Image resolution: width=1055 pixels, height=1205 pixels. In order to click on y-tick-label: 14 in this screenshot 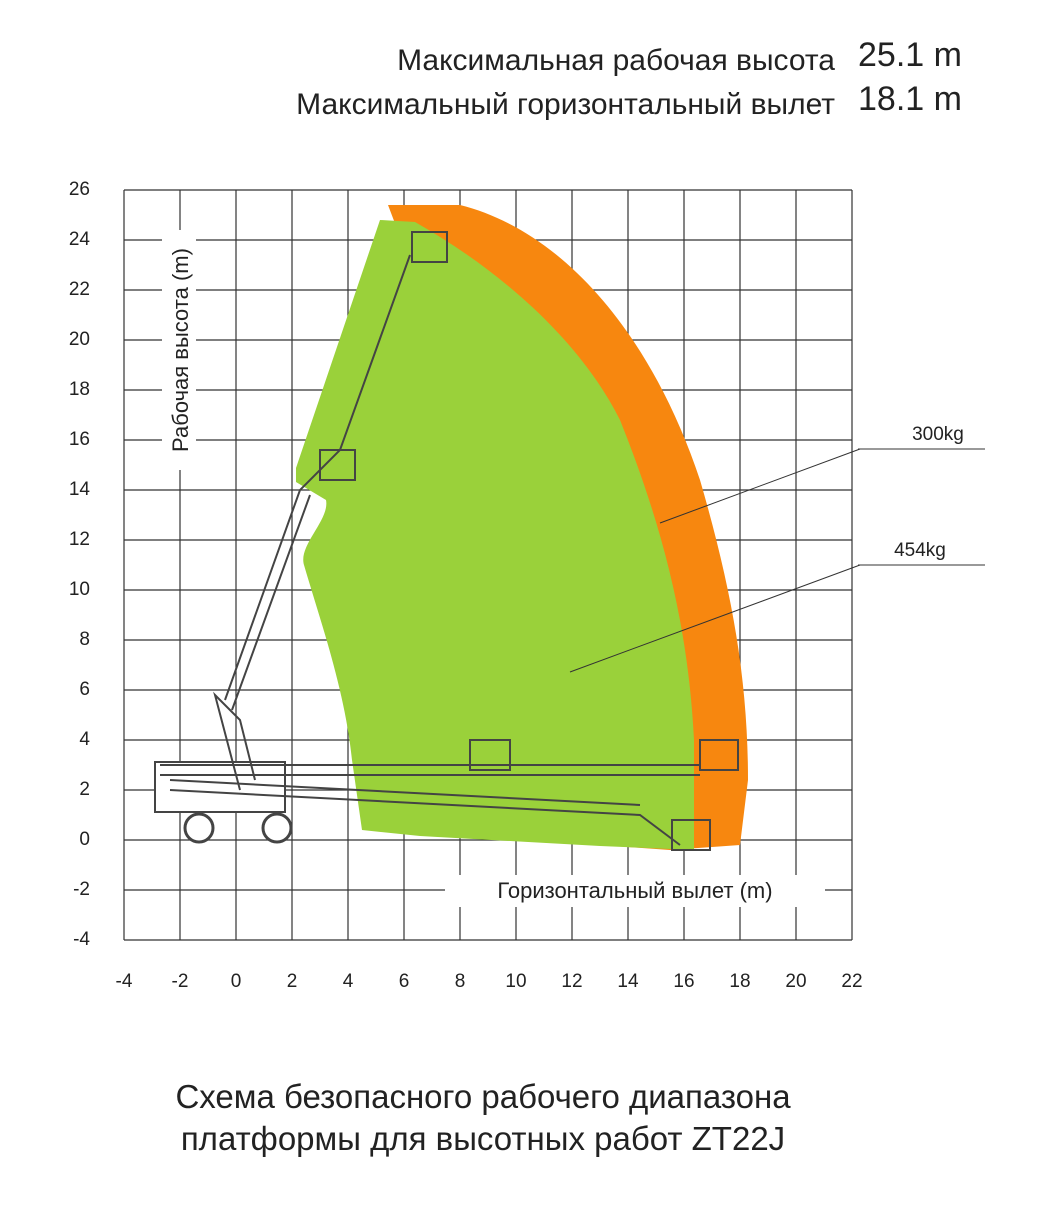, I will do `click(80, 489)`.